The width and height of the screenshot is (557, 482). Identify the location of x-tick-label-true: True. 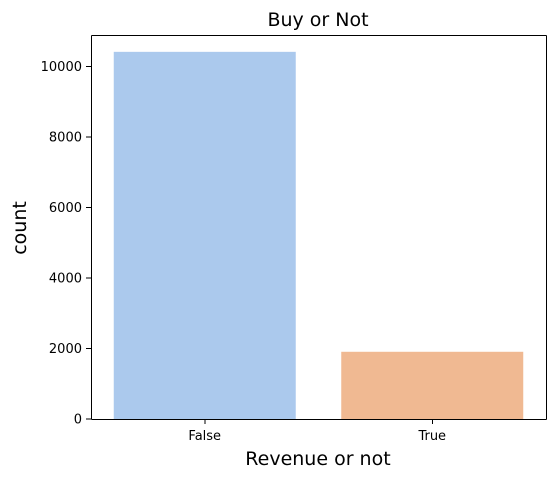
(431, 436).